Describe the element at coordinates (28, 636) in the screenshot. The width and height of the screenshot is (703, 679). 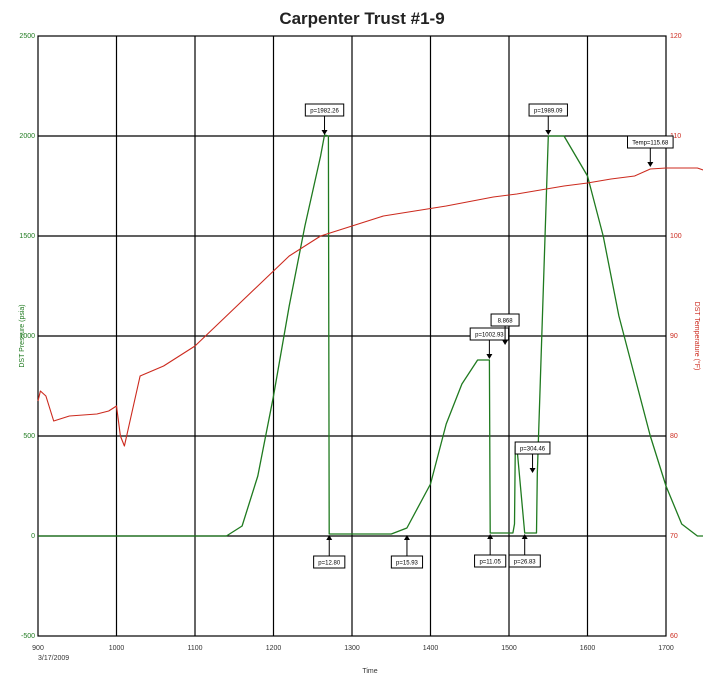
I see `y-left-tick-label: -500` at that location.